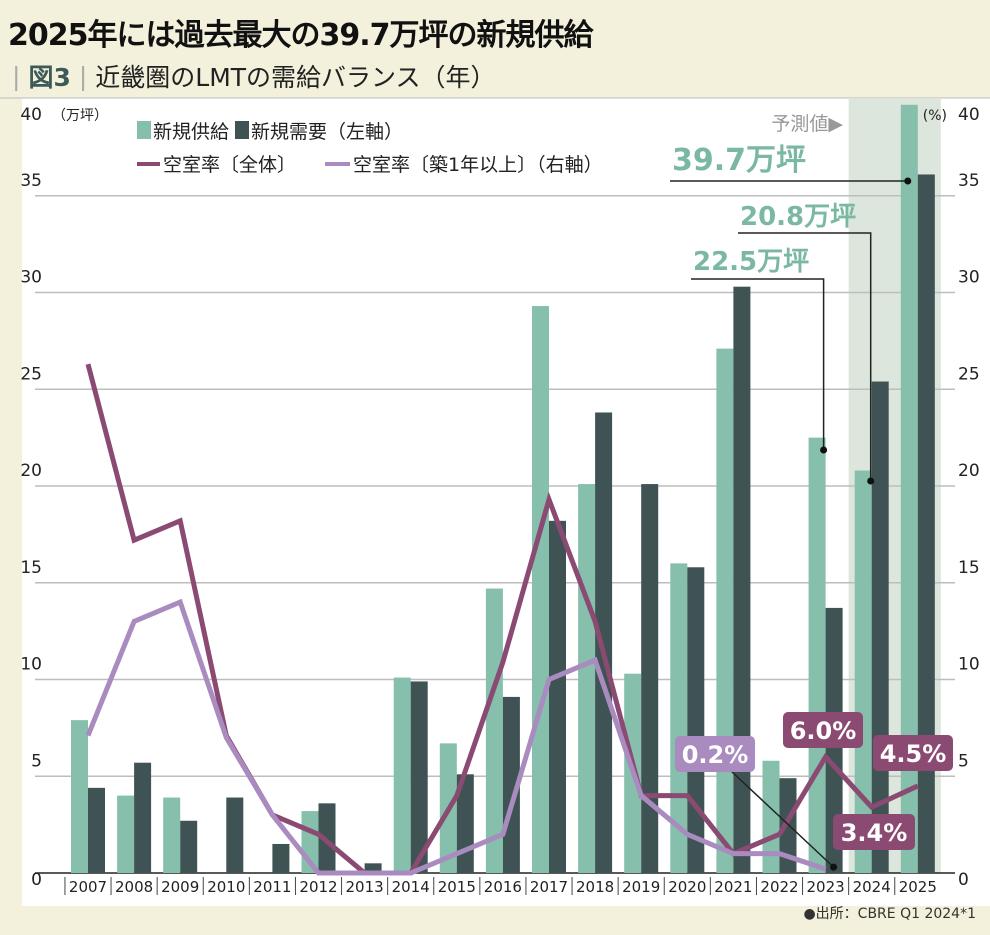  I want to click on x-tick-label: 2022, so click(779, 887).